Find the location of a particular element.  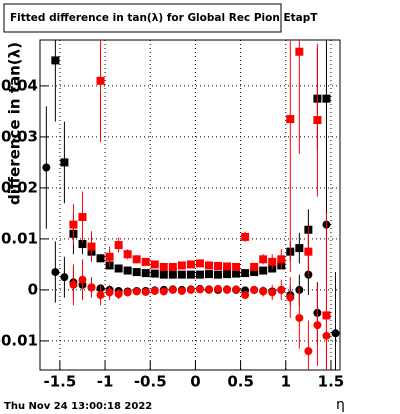

y-tick-label: 0 is located at coordinates (33, 289).